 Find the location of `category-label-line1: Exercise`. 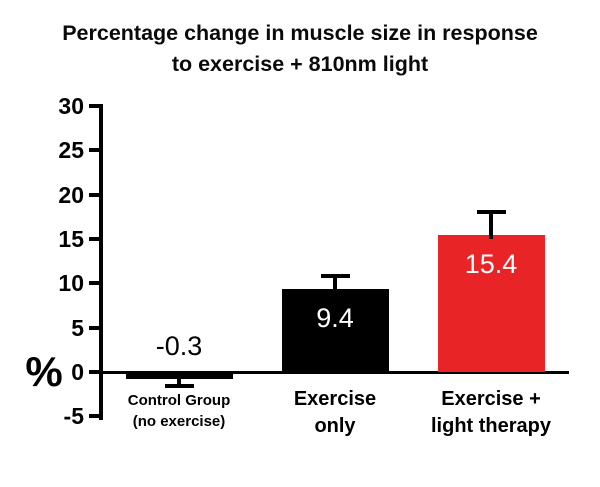

category-label-line1: Exercise is located at coordinates (335, 399).